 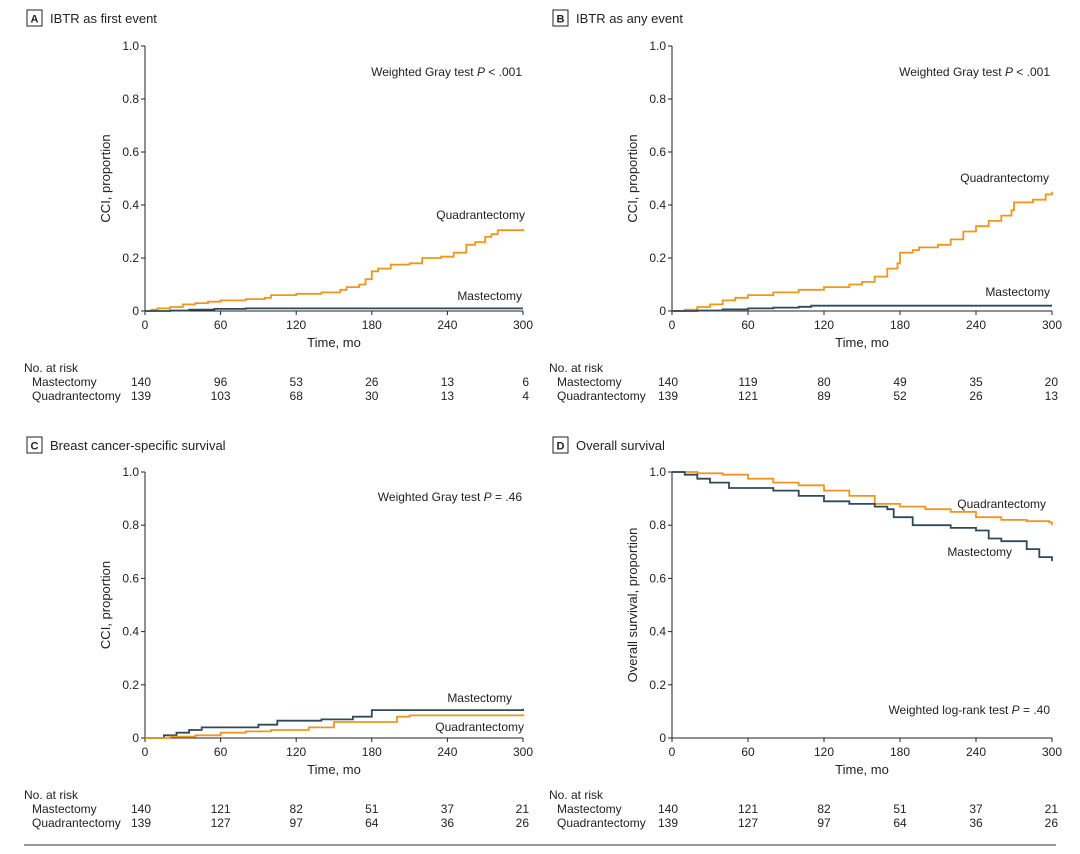 I want to click on panel-letter: C, so click(x=35, y=447).